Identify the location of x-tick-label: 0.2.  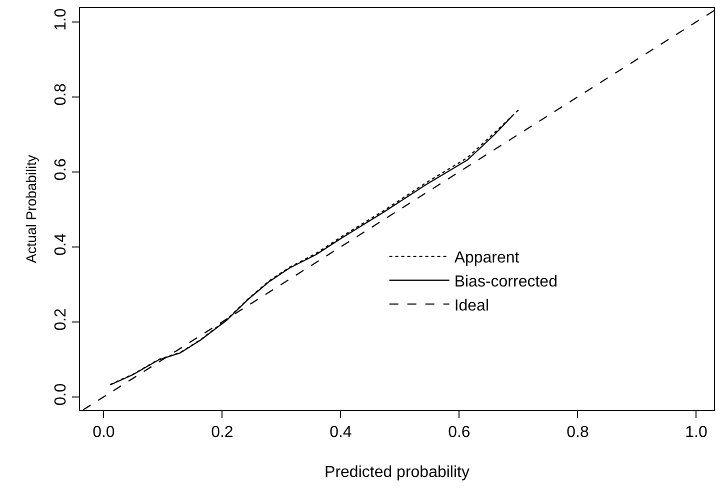
(222, 433).